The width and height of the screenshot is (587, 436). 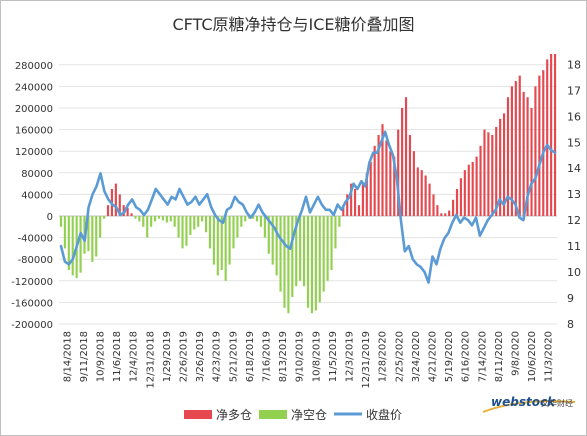 I want to click on x-tick-label: 11/6/2018, so click(x=117, y=356).